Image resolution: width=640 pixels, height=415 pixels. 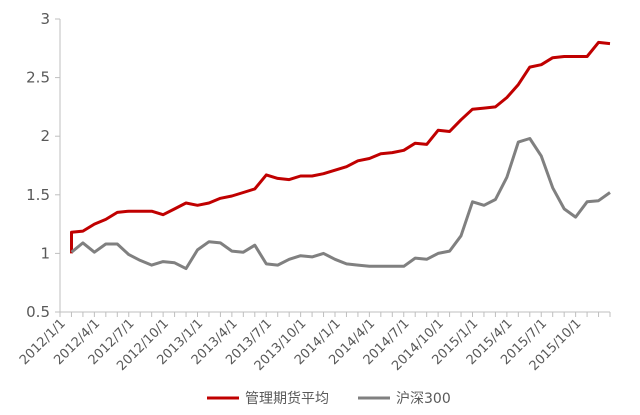 I want to click on legend: 管理期货平均 沪深300, so click(x=329, y=398).